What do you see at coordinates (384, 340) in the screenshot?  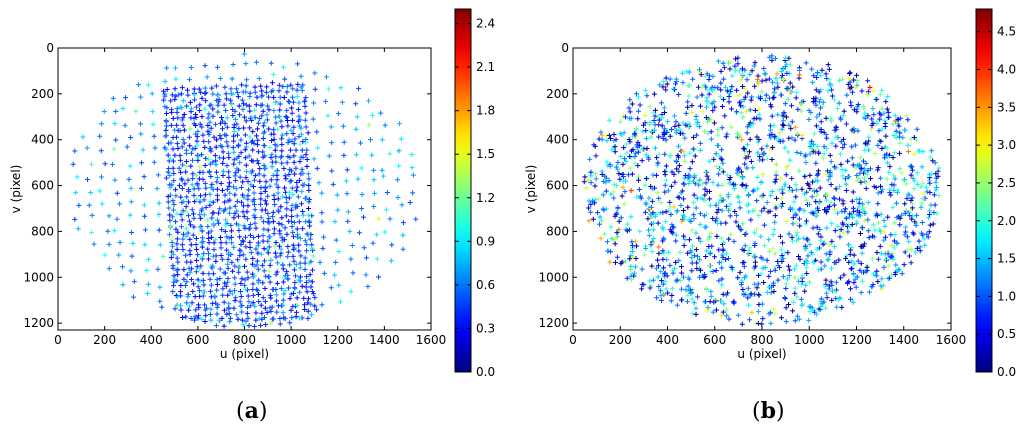 I see `x-tick-label: 1400` at bounding box center [384, 340].